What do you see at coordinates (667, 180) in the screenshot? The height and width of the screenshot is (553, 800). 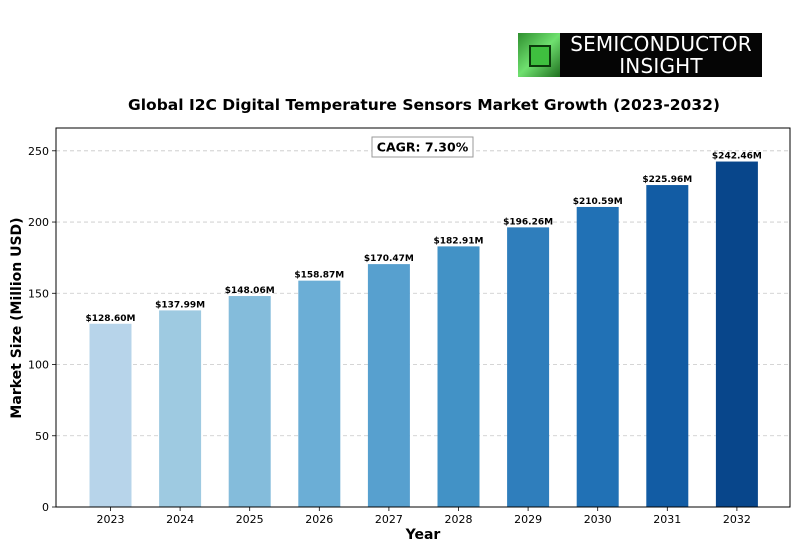 I see `bar-value-label: $225.96M` at bounding box center [667, 180].